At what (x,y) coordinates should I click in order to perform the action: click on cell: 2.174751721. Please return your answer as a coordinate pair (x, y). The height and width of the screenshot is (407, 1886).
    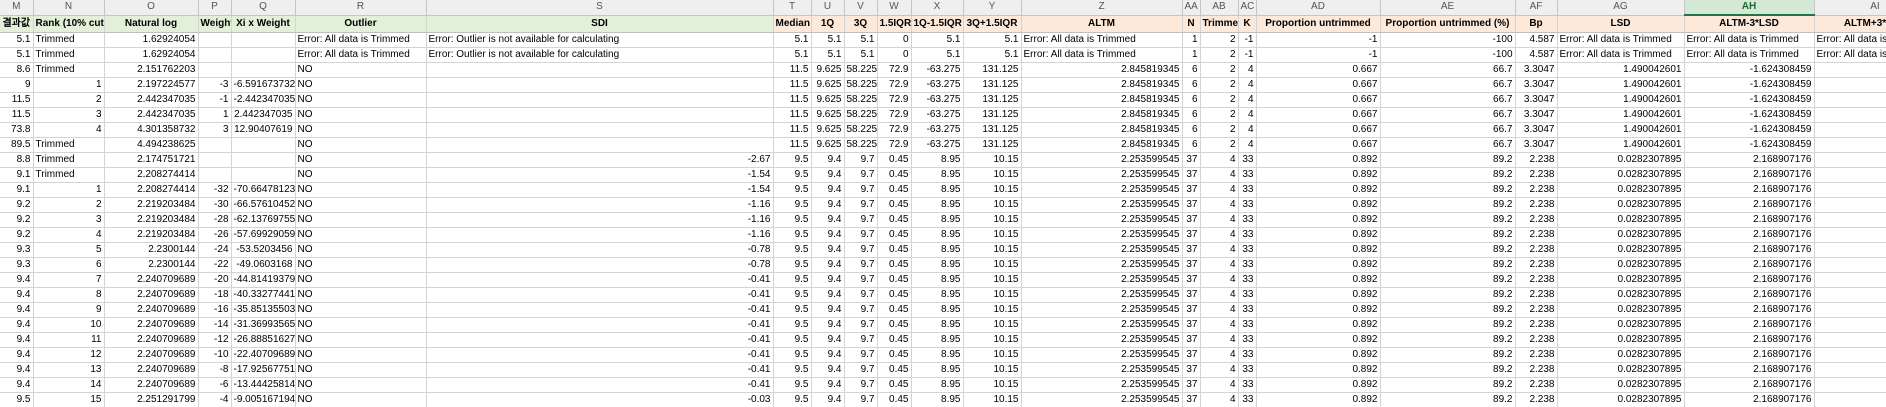
    Looking at the image, I should click on (151, 160).